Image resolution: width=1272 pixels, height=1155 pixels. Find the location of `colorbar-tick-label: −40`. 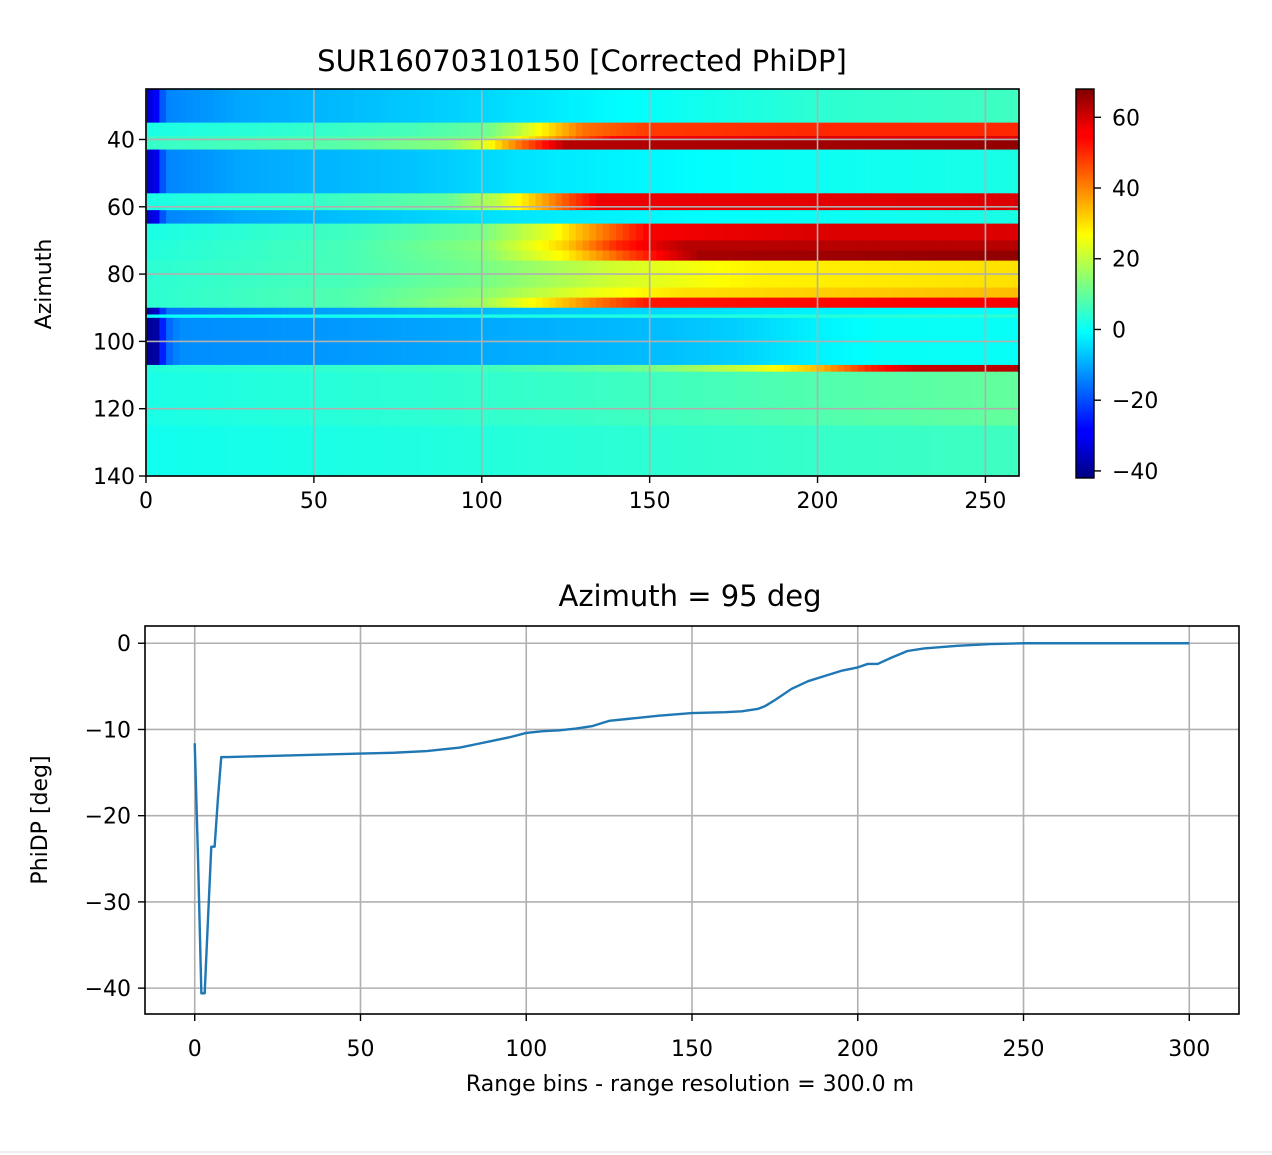

colorbar-tick-label: −40 is located at coordinates (1135, 472).